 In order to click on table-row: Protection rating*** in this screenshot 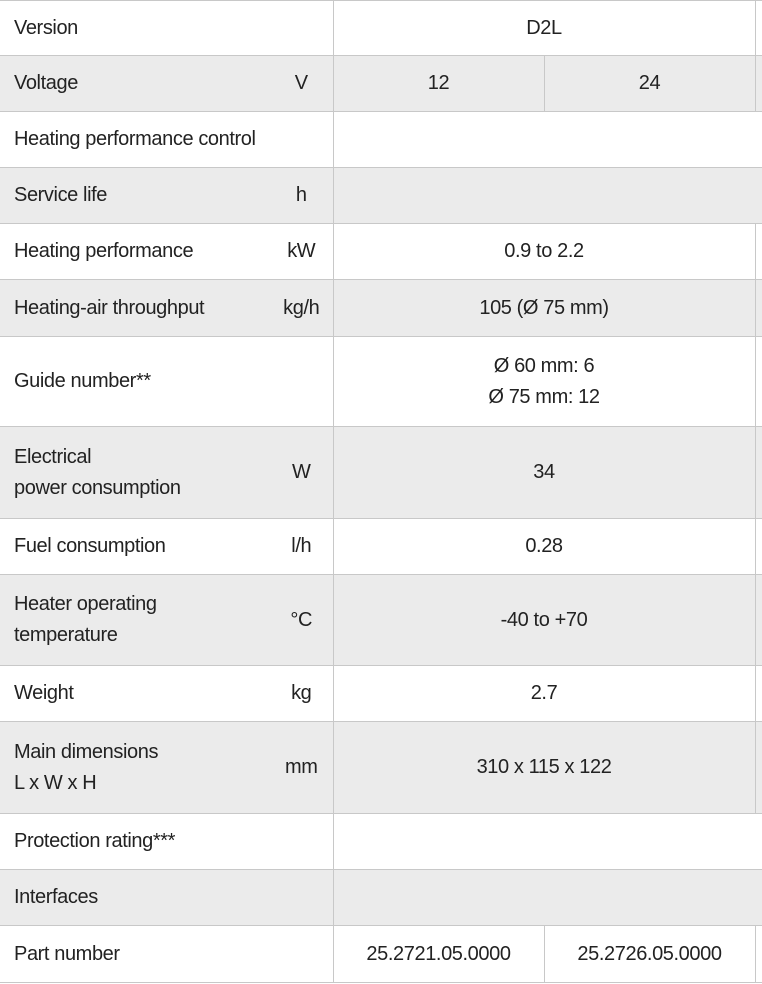, I will do `click(381, 841)`.